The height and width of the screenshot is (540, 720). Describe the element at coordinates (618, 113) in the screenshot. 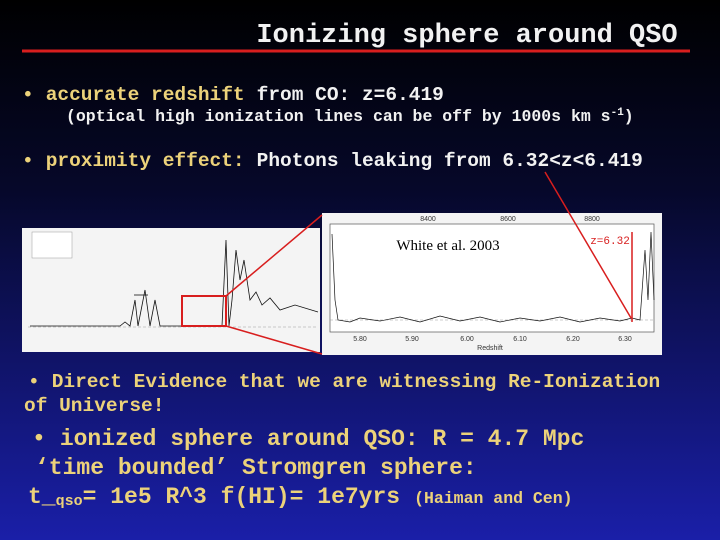

I see `note-sup: -1` at that location.